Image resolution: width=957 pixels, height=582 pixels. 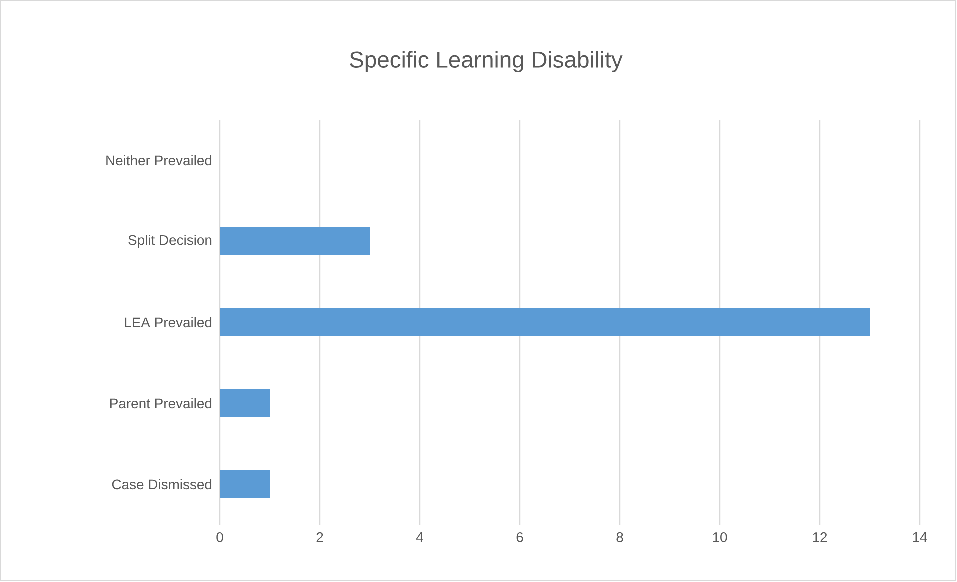 What do you see at coordinates (920, 537) in the screenshot?
I see `x-tick-label: 14` at bounding box center [920, 537].